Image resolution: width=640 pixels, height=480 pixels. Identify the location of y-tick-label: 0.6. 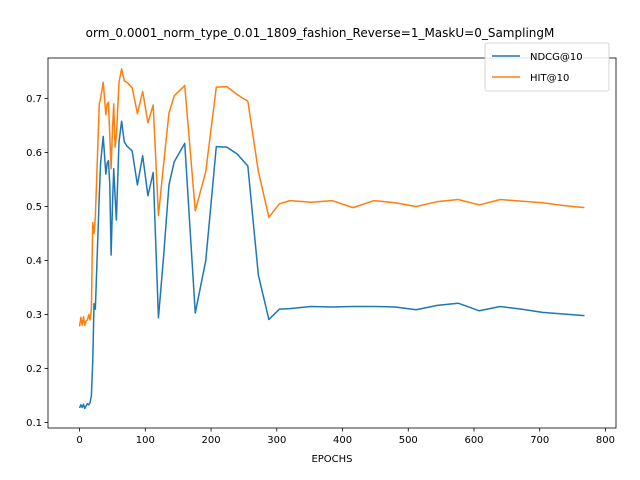
(34, 153).